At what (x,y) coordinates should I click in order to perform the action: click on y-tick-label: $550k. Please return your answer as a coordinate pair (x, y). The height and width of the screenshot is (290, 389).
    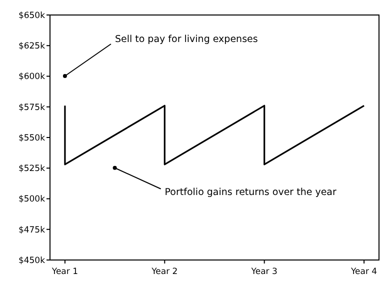
    Looking at the image, I should click on (32, 138).